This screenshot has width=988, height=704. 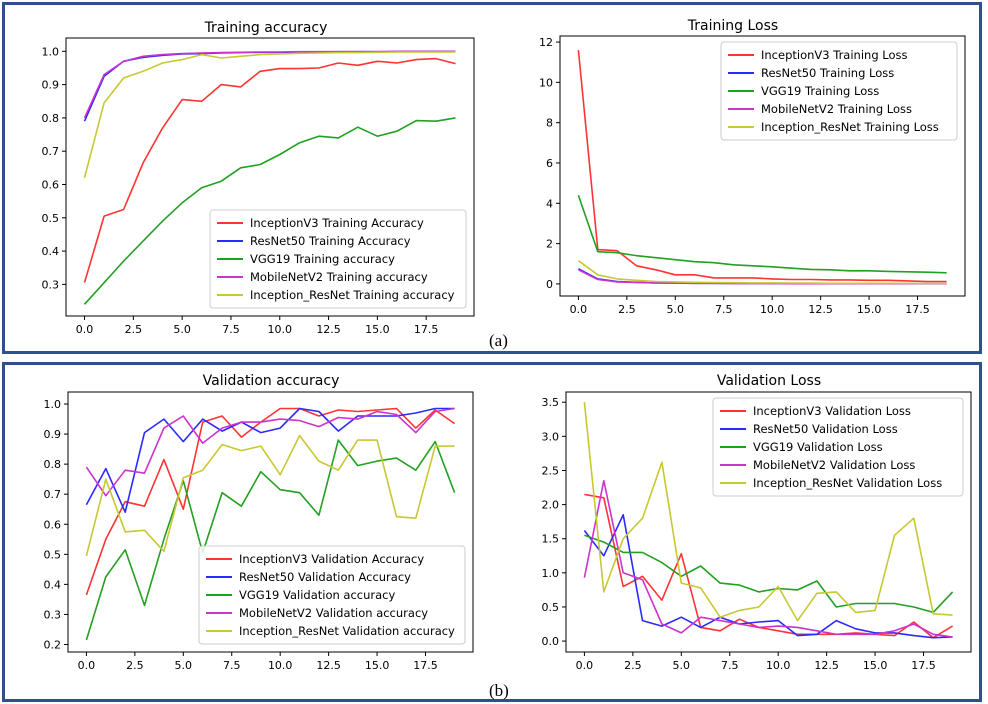 I want to click on legend-entry: Inception_ResNet Training Loss, so click(x=850, y=127).